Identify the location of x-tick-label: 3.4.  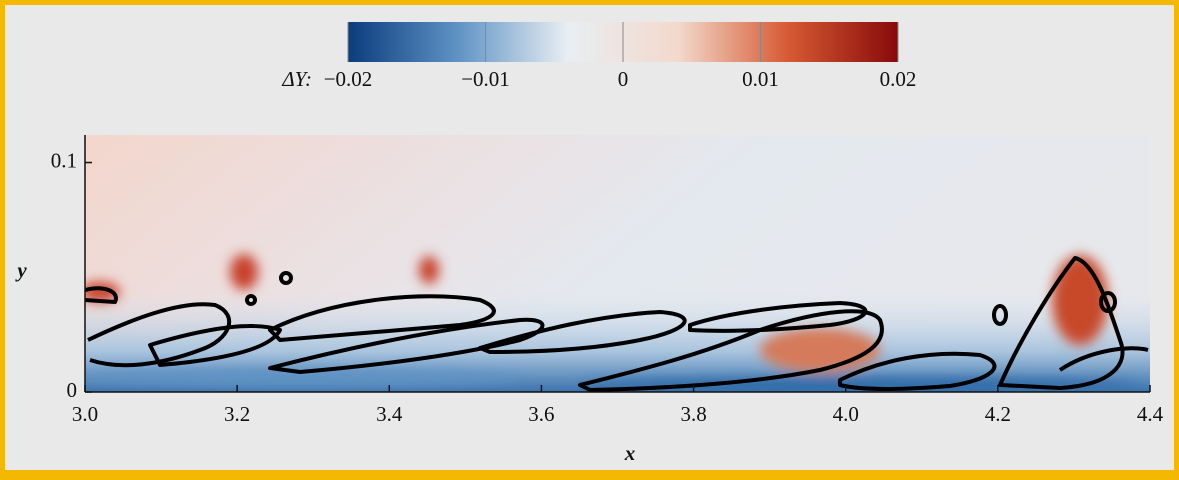
(389, 414).